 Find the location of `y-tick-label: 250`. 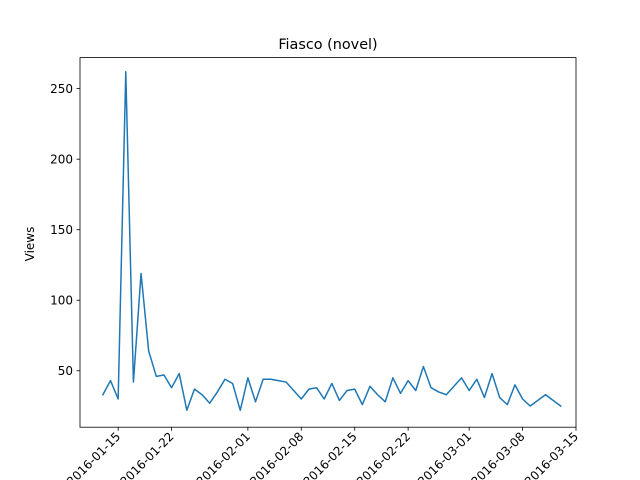

y-tick-label: 250 is located at coordinates (61, 89).